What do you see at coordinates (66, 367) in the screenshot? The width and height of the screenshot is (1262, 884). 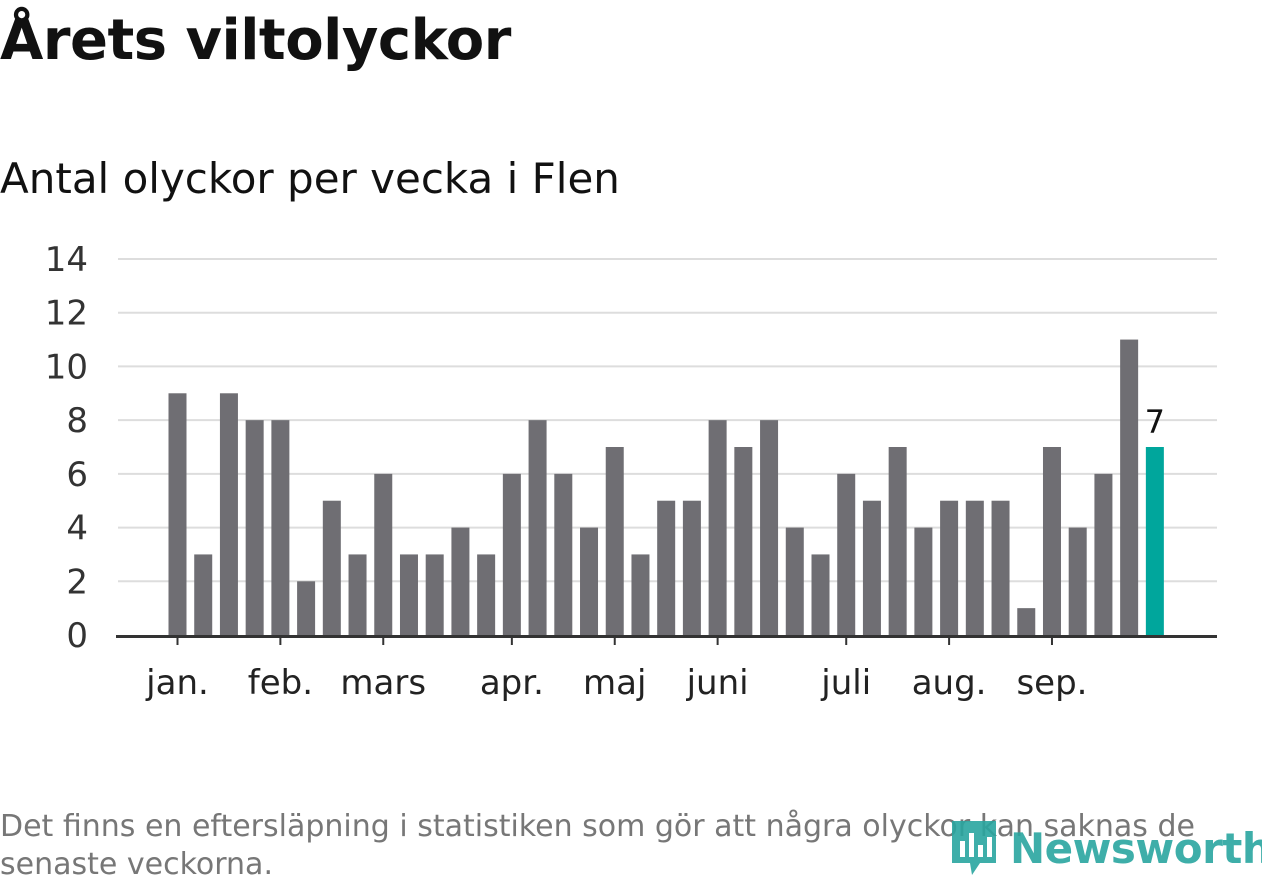 I see `y-tick-label: 10` at bounding box center [66, 367].